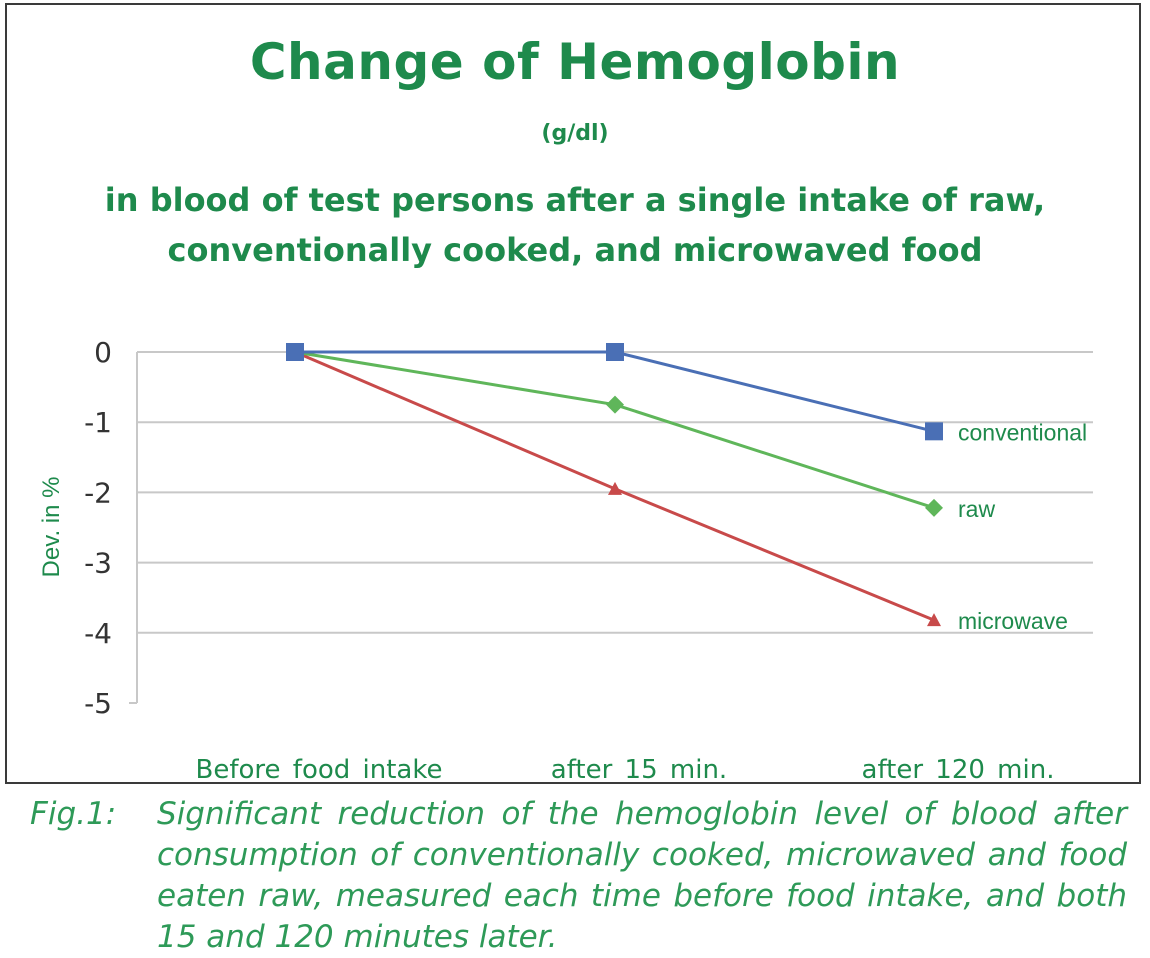 This screenshot has height=958, width=1150. What do you see at coordinates (98, 422) in the screenshot?
I see `y-tick-label: -1` at bounding box center [98, 422].